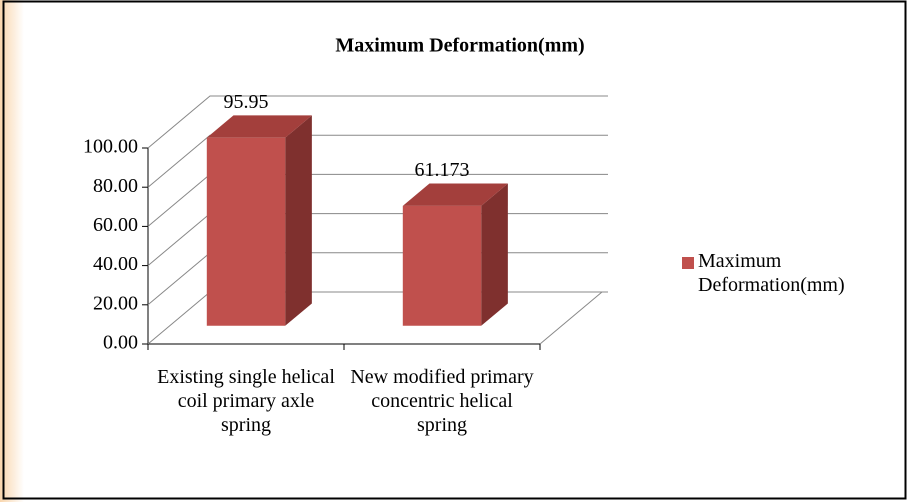 The height and width of the screenshot is (502, 909). I want to click on y-tick-label: 20.00, so click(115, 303).